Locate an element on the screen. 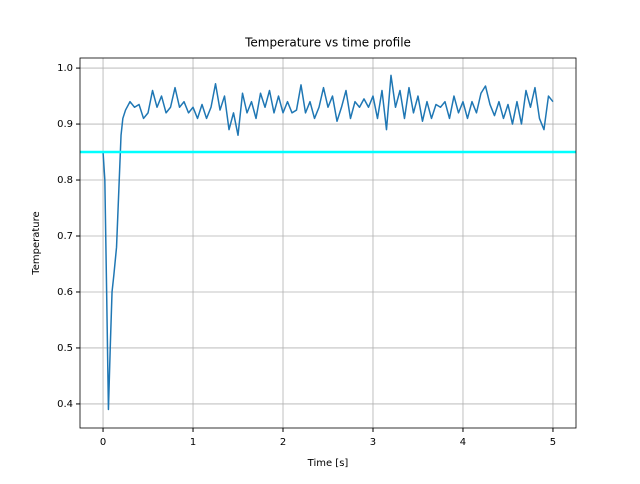 The height and width of the screenshot is (484, 640). x-tick-label: 5 is located at coordinates (553, 442).